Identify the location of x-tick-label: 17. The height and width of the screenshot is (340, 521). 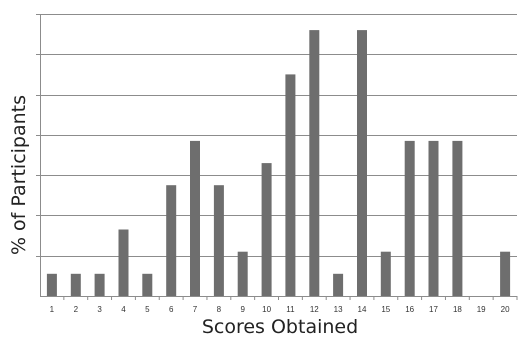
(433, 309).